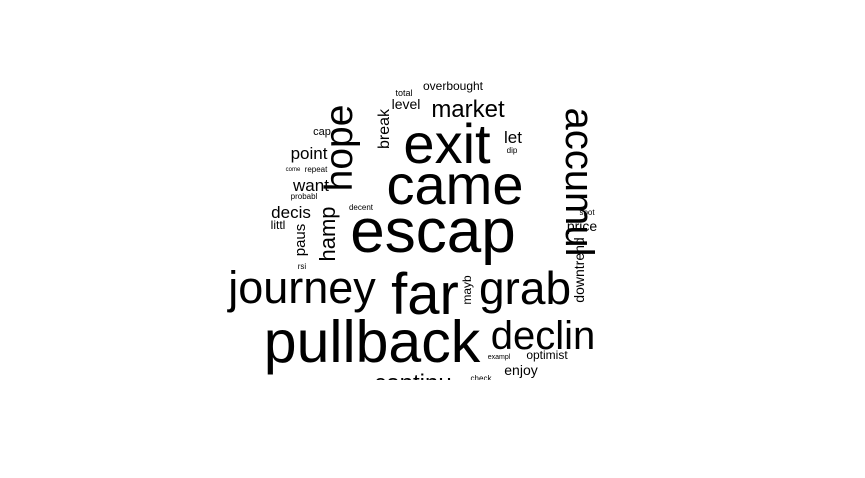 The height and width of the screenshot is (478, 865). I want to click on word-exit: exit, so click(447, 143).